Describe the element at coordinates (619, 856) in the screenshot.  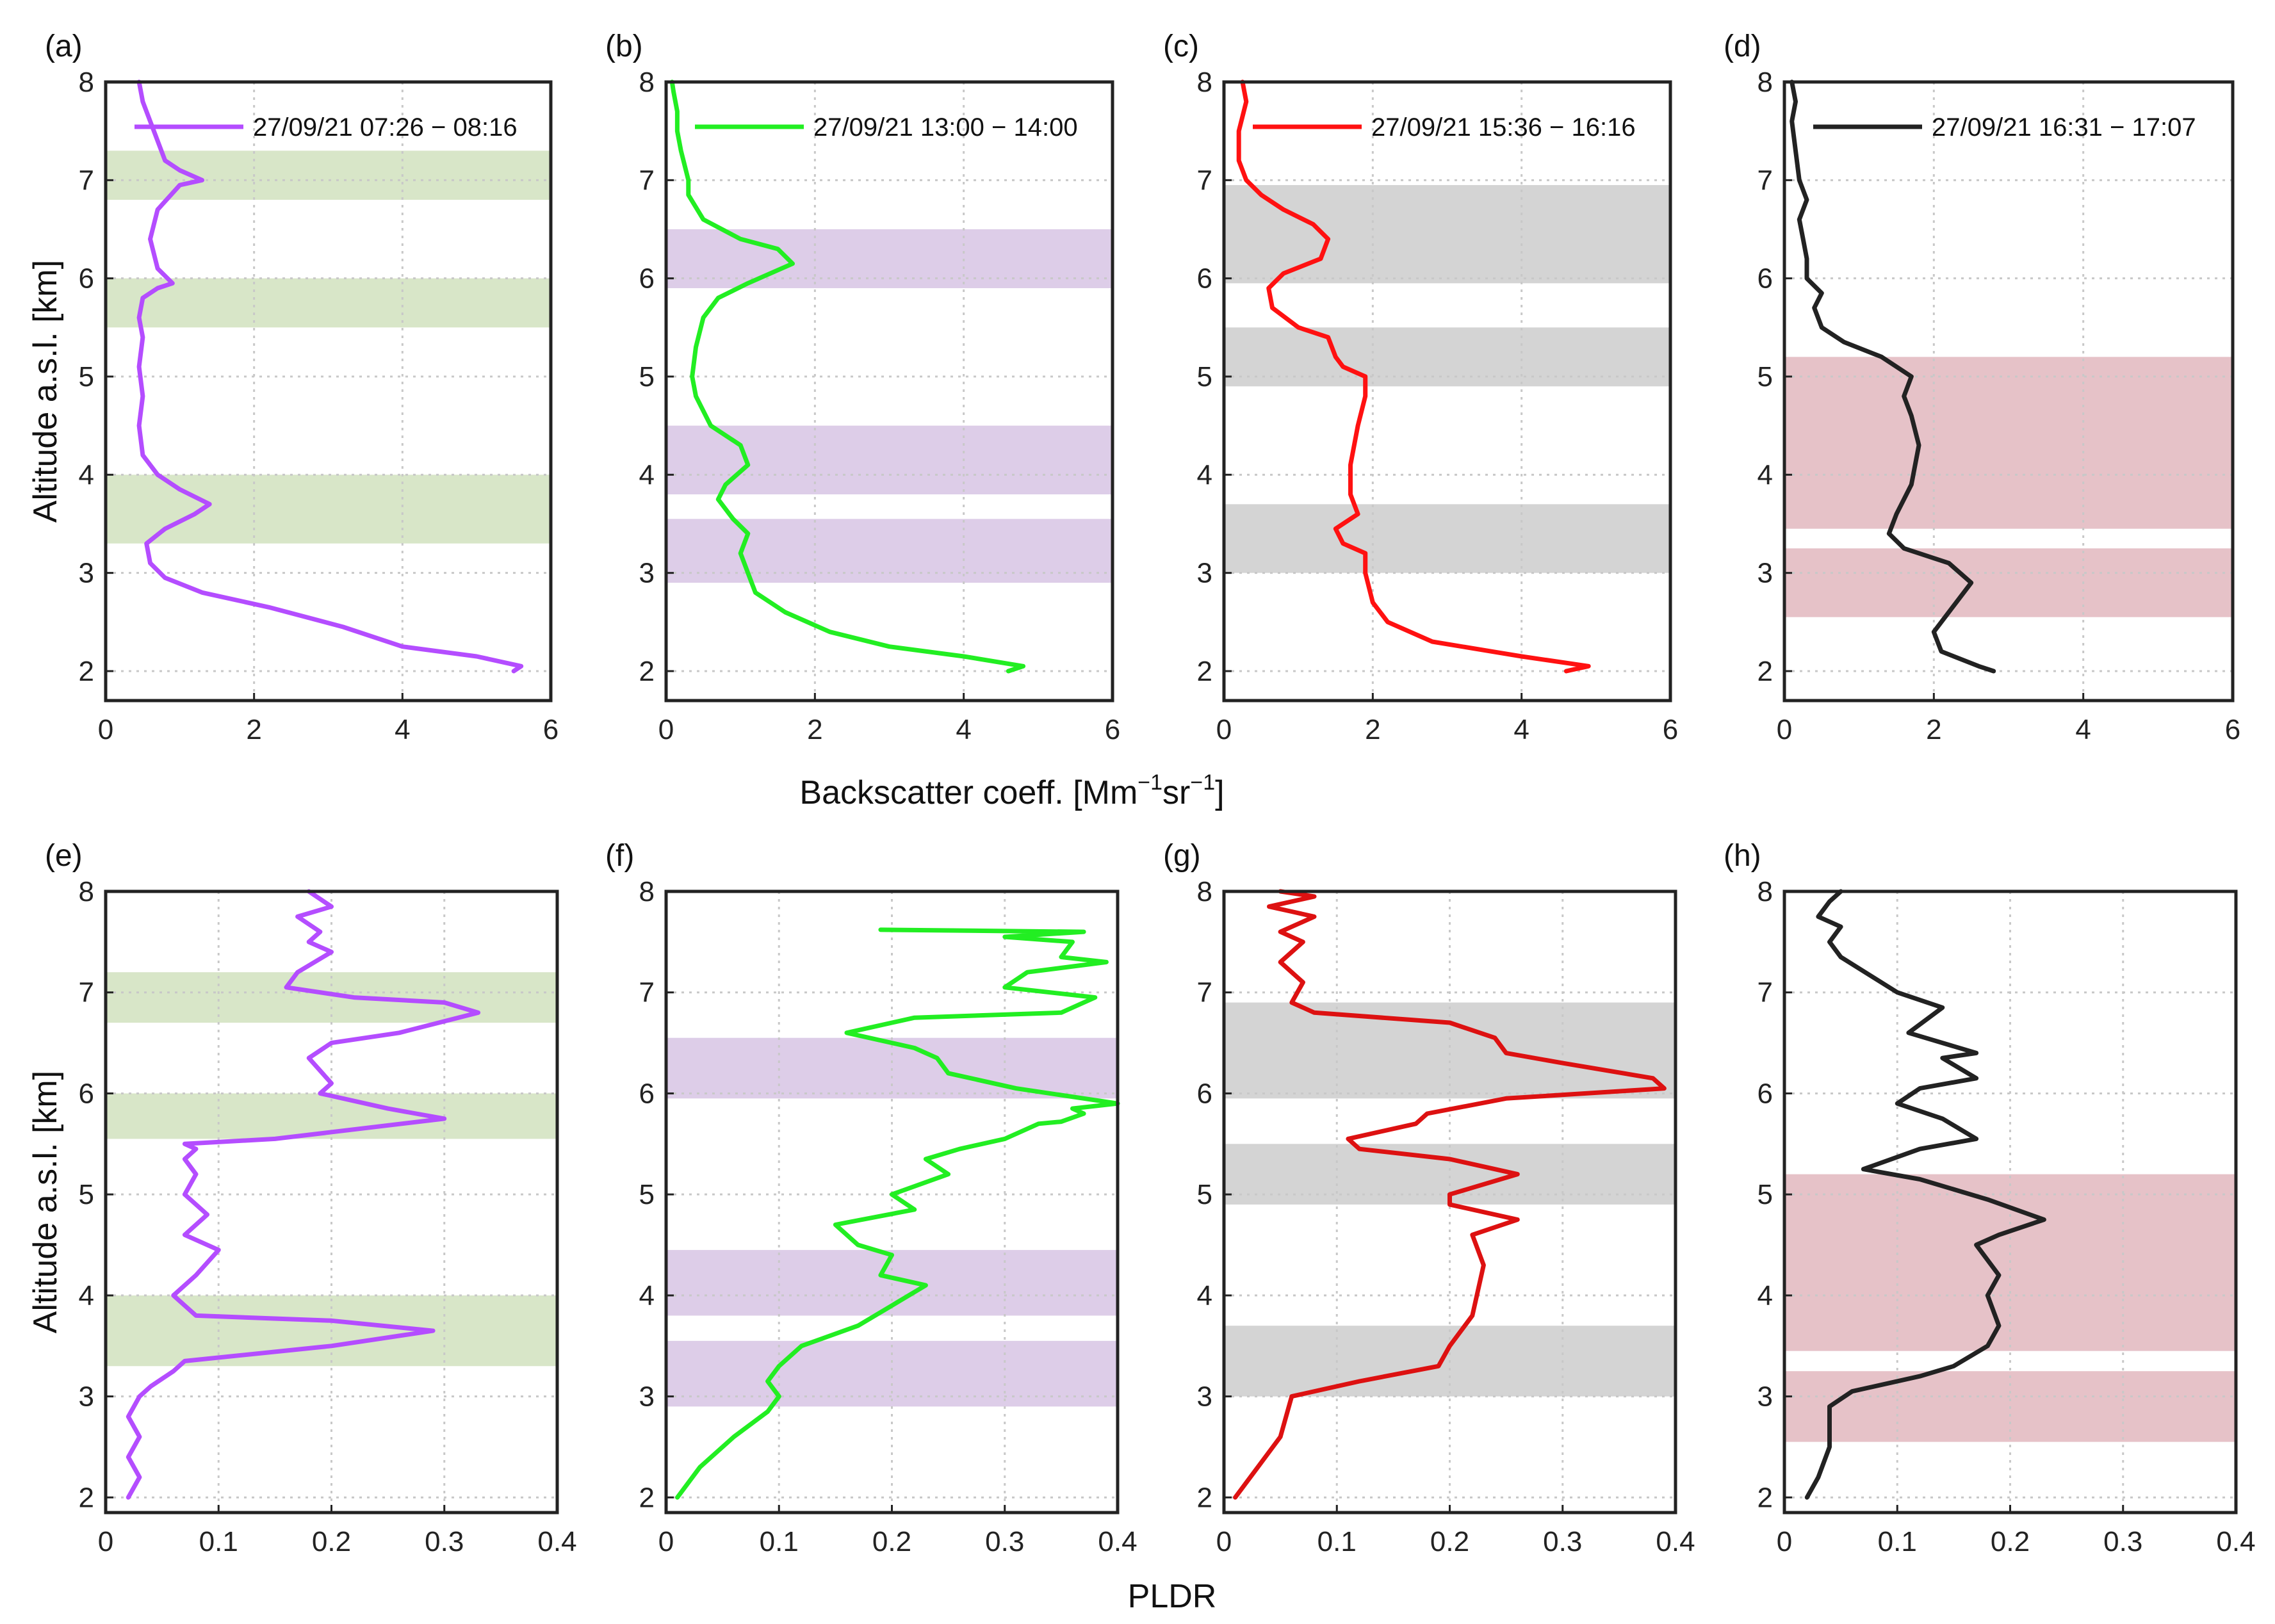
I see `panel-label: (f)` at that location.